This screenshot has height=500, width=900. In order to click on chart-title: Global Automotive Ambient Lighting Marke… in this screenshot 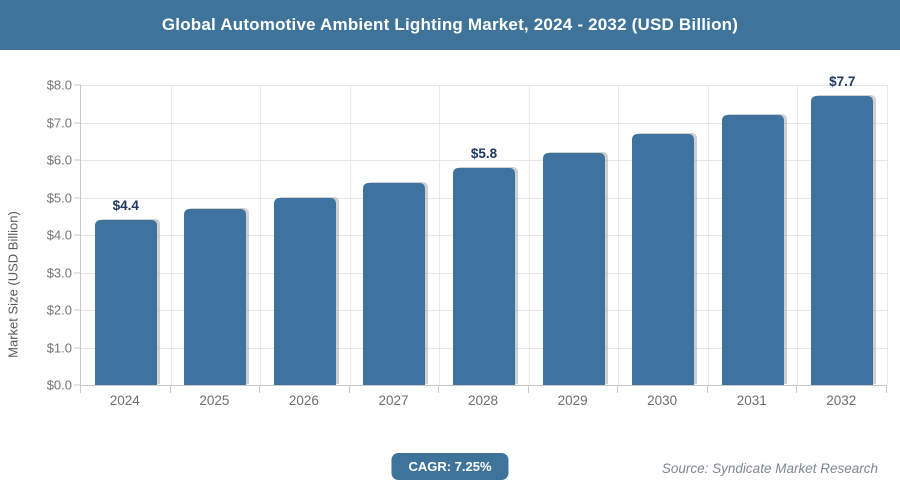, I will do `click(450, 24)`.